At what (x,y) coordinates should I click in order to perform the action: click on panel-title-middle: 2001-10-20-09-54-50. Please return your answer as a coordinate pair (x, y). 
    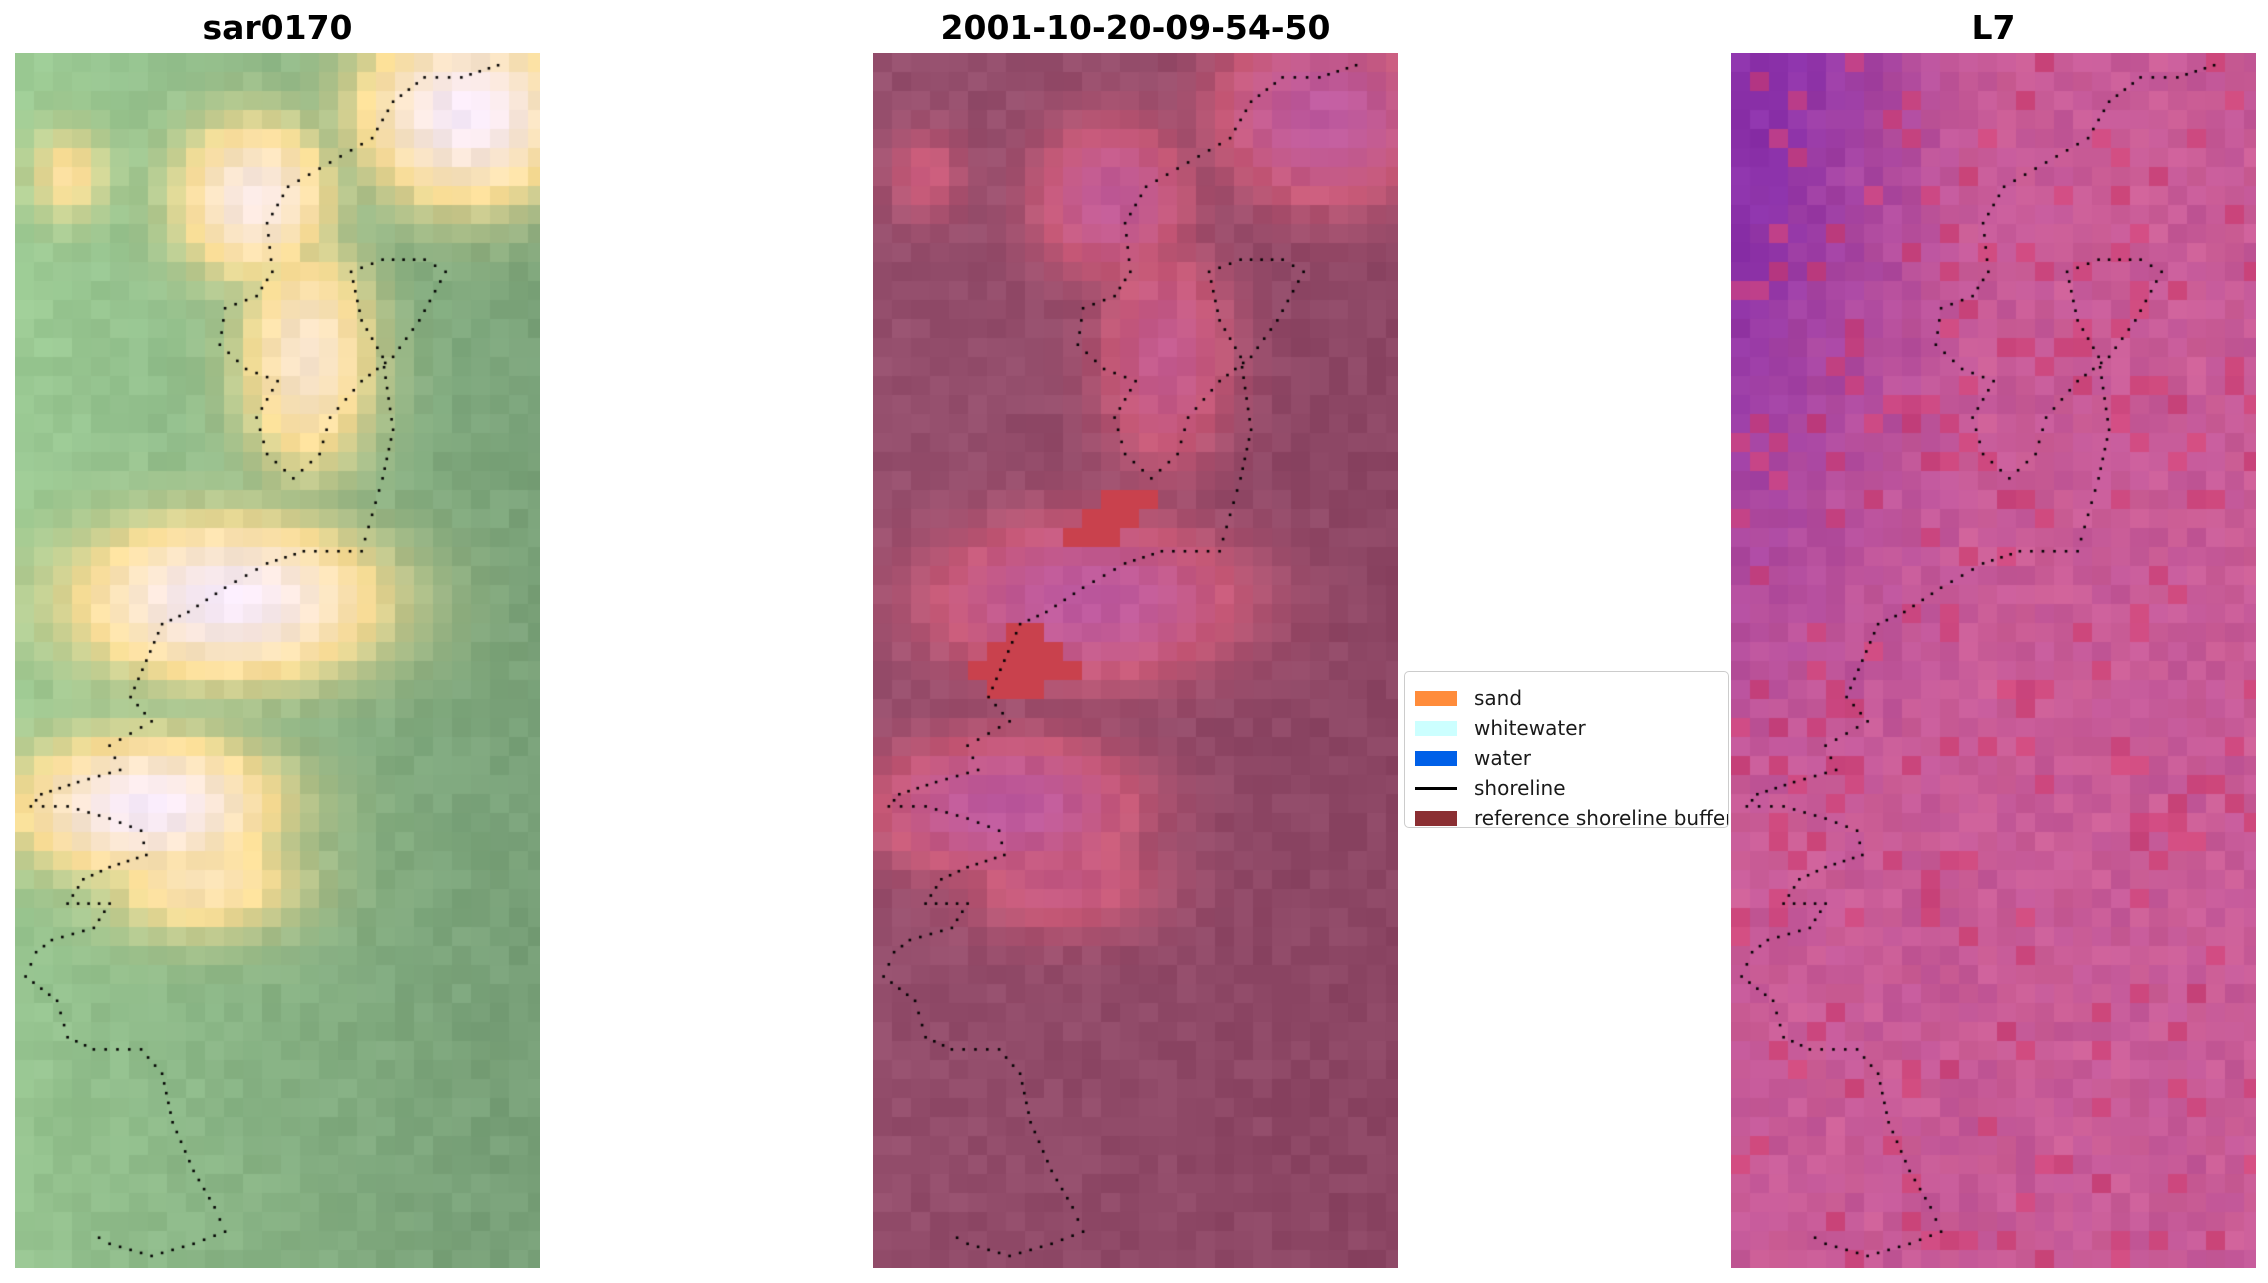
    Looking at the image, I should click on (1135, 27).